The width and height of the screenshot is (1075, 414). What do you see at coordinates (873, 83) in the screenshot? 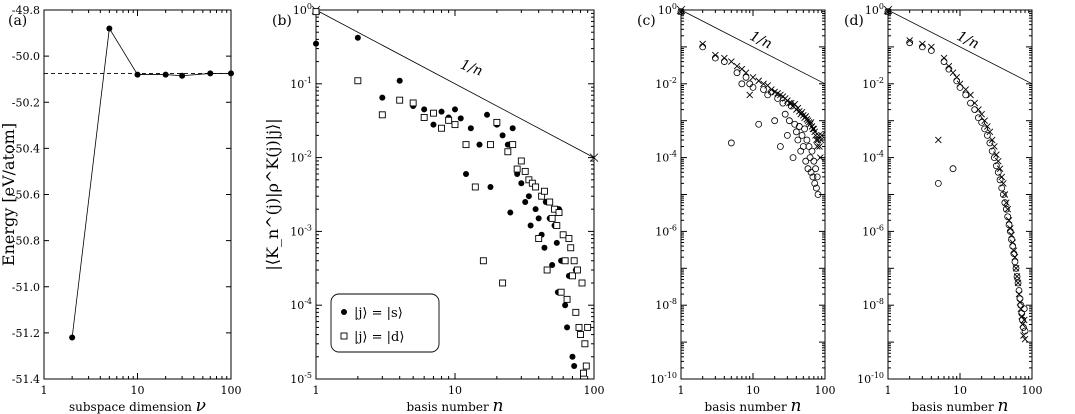
I see `y-tick-label: 10⁻²` at bounding box center [873, 83].